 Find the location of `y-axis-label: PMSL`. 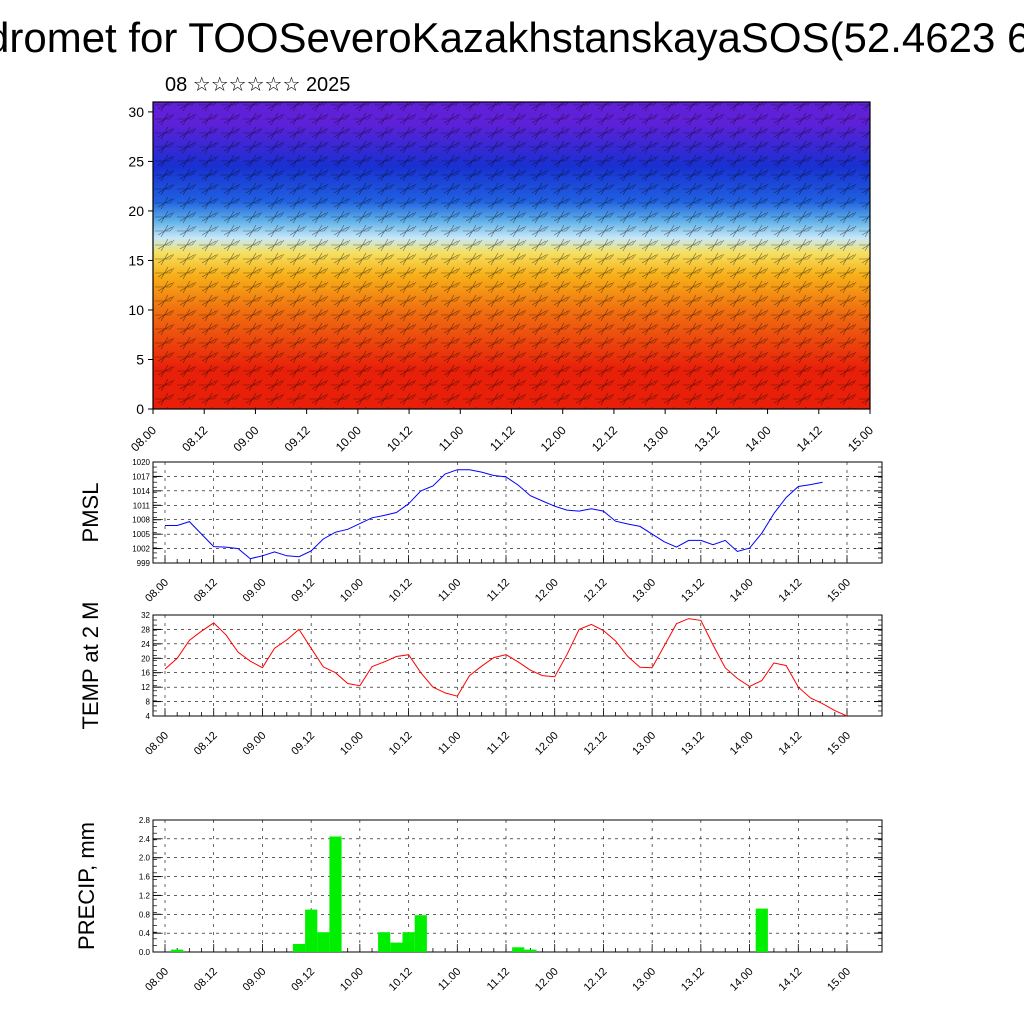

y-axis-label: PMSL is located at coordinates (90, 513).